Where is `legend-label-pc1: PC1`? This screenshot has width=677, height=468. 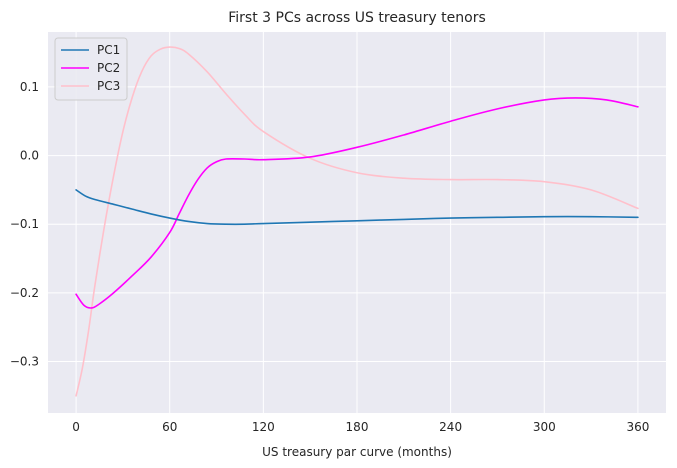 legend-label-pc1: PC1 is located at coordinates (108, 50).